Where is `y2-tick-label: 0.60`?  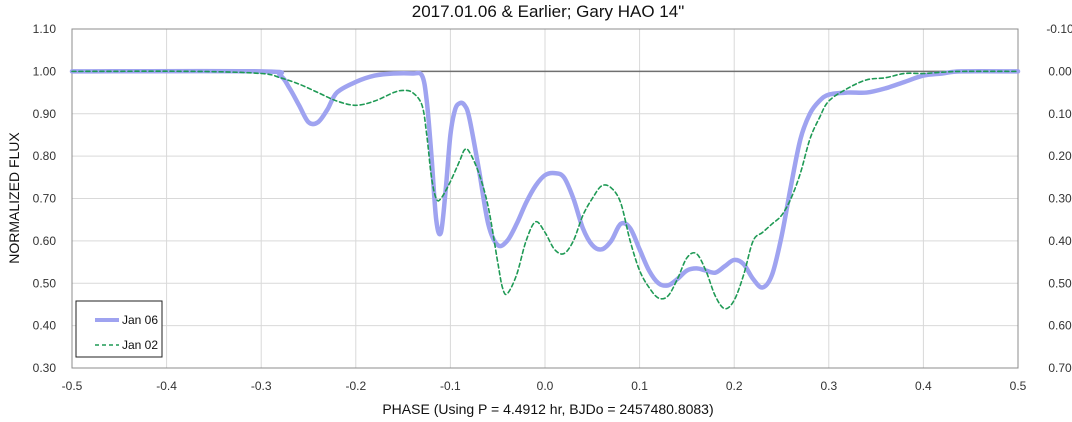 y2-tick-label: 0.60 is located at coordinates (1060, 326).